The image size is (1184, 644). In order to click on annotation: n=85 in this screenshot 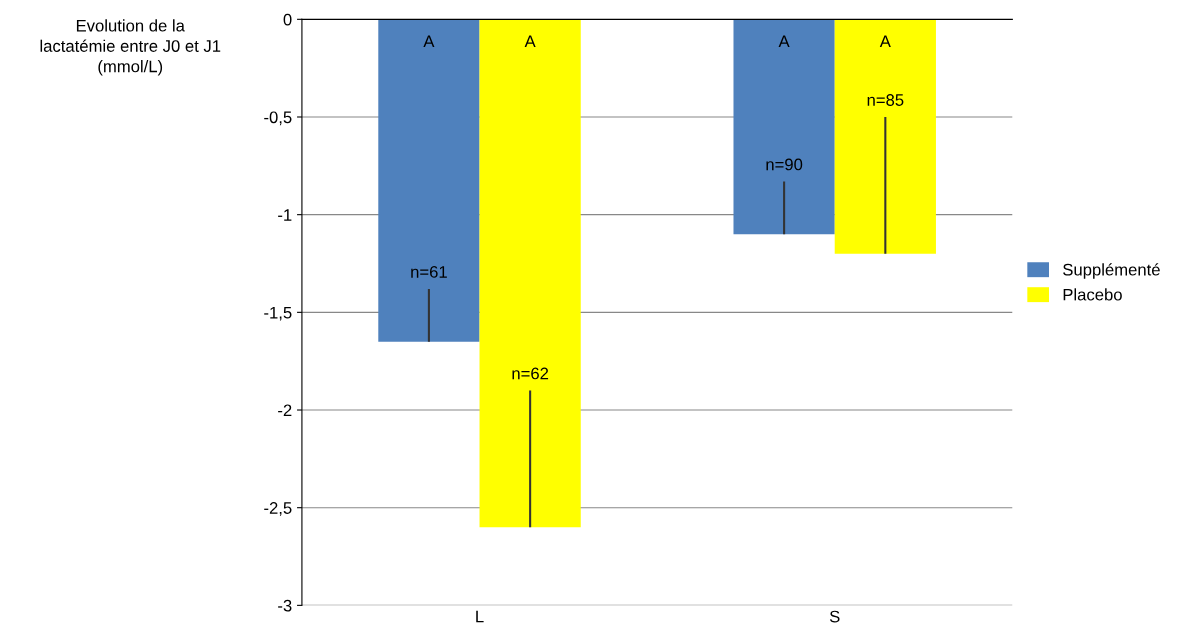, I will do `click(885, 100)`.